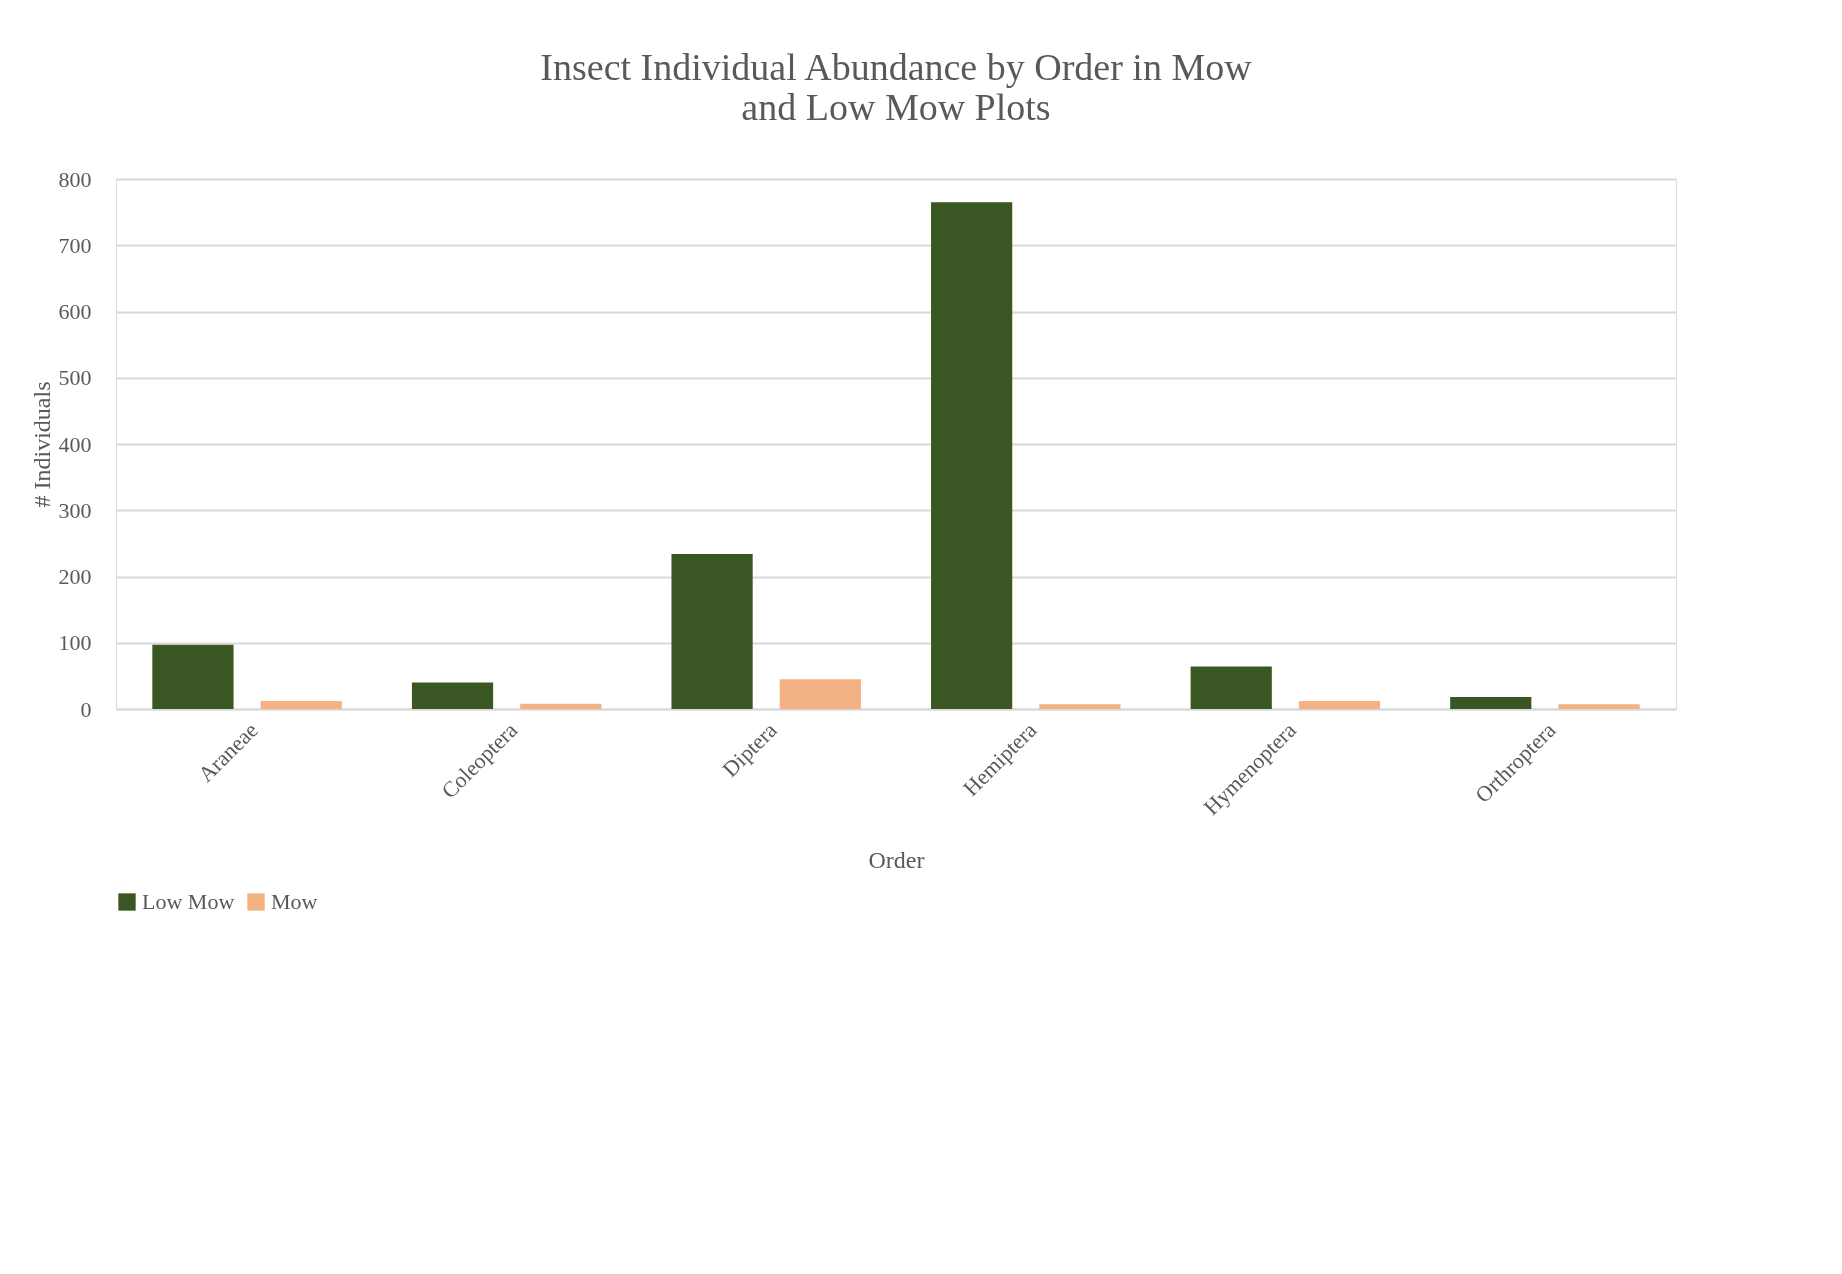 This screenshot has height=1274, width=1842. I want to click on y-tick-label: 100, so click(75, 643).